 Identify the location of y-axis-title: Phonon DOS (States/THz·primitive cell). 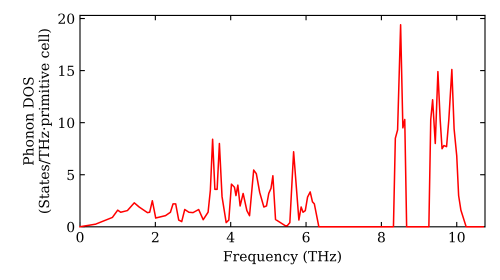
(37, 121).